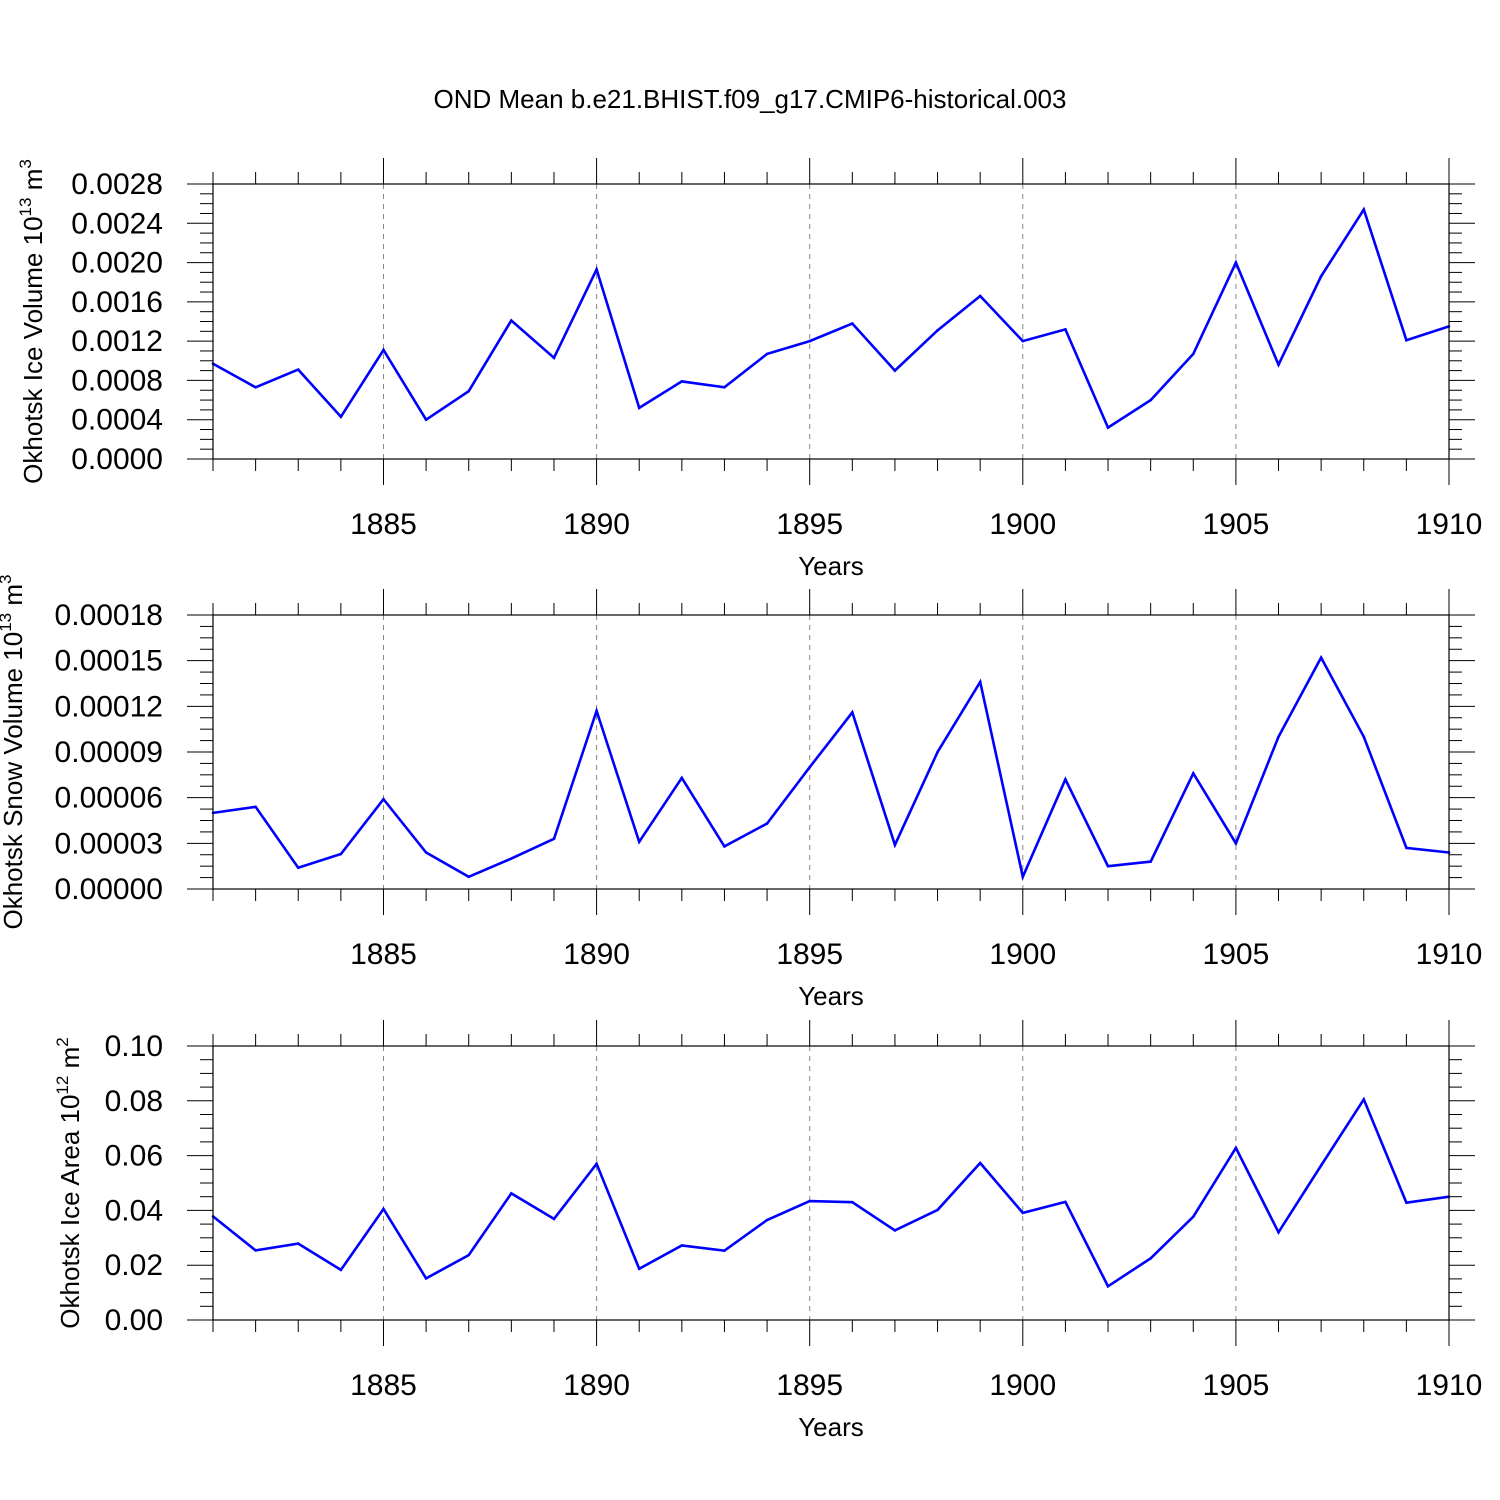 This screenshot has height=1500, width=1500. Describe the element at coordinates (109, 843) in the screenshot. I see `y-tick-label: 0.00003` at that location.